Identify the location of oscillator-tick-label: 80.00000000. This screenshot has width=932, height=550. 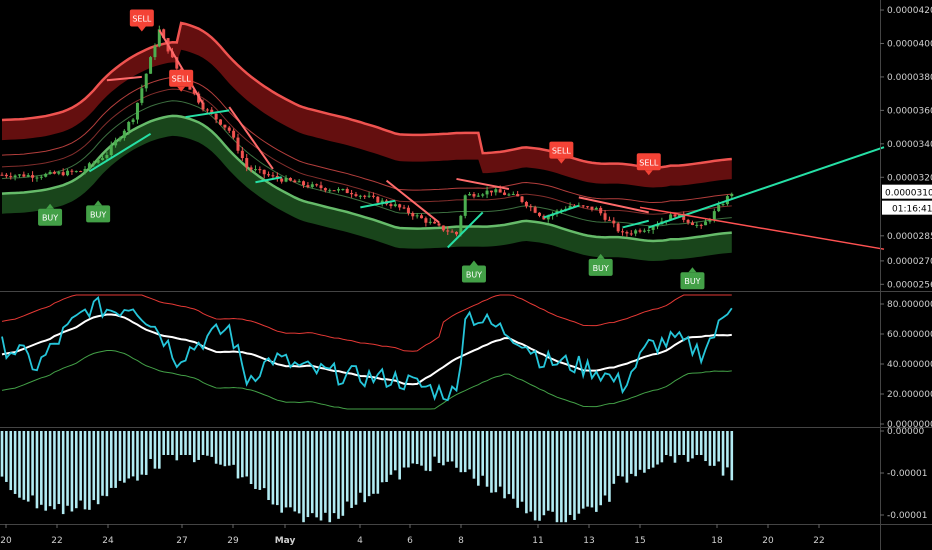
(909, 305).